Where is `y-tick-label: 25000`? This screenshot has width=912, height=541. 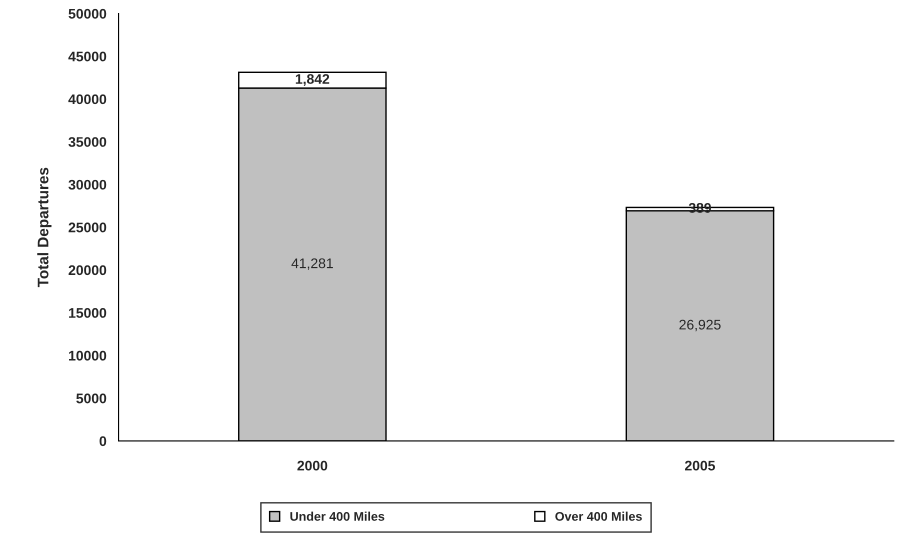 y-tick-label: 25000 is located at coordinates (87, 227).